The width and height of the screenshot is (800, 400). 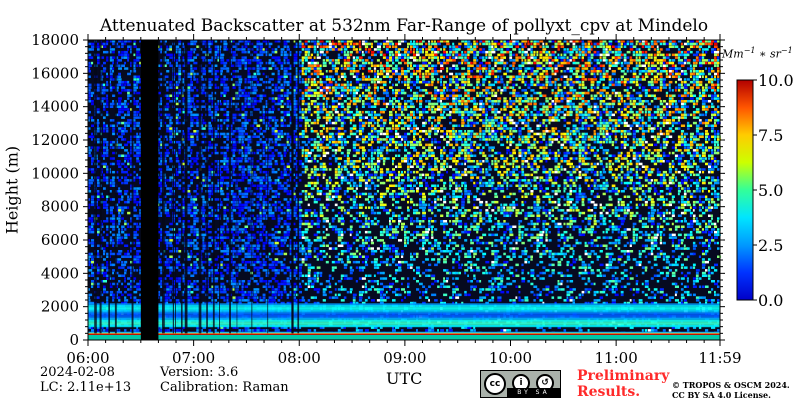 I want to click on y-tick-label: 12000, so click(x=55, y=140).